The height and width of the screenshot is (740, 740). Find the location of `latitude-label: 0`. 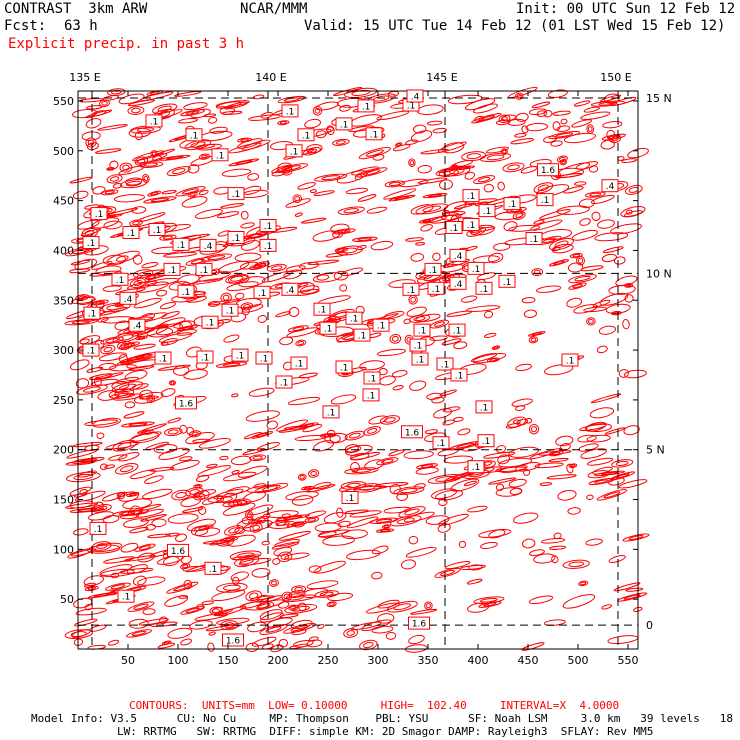

latitude-label: 0 is located at coordinates (649, 625).